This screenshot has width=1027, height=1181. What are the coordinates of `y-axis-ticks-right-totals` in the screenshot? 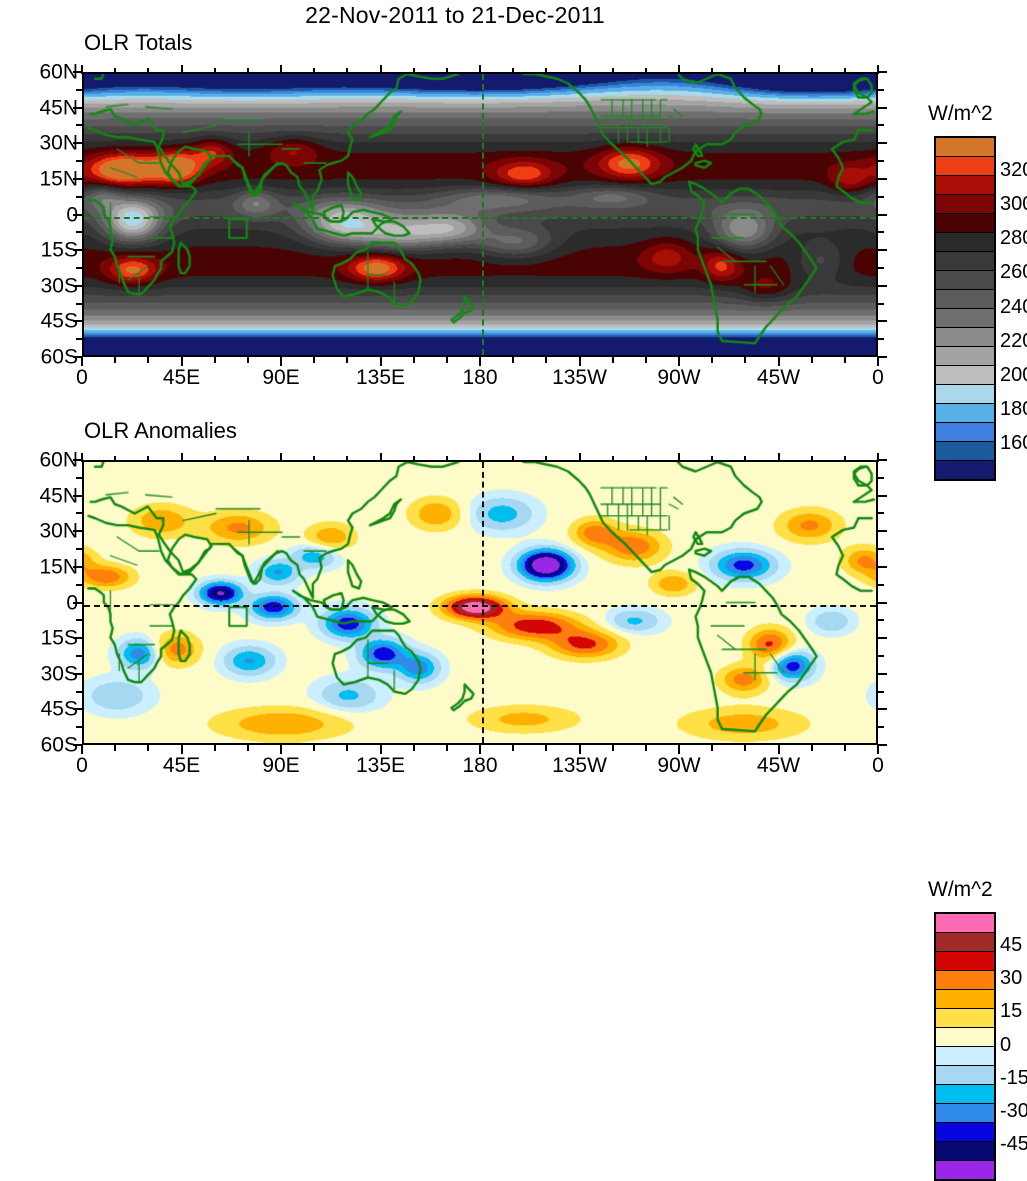 It's located at (882, 214).